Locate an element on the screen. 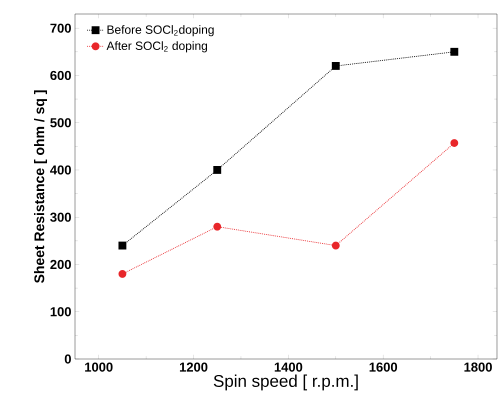 This screenshot has width=502, height=411. y-tick-label: 200 is located at coordinates (60, 265).